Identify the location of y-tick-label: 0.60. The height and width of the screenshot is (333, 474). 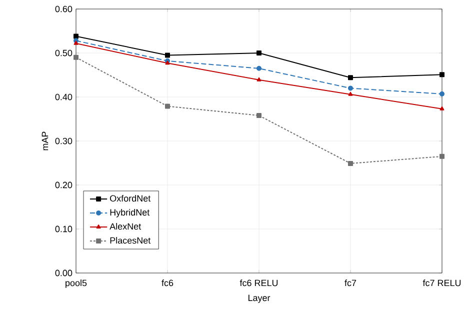
(63, 9).